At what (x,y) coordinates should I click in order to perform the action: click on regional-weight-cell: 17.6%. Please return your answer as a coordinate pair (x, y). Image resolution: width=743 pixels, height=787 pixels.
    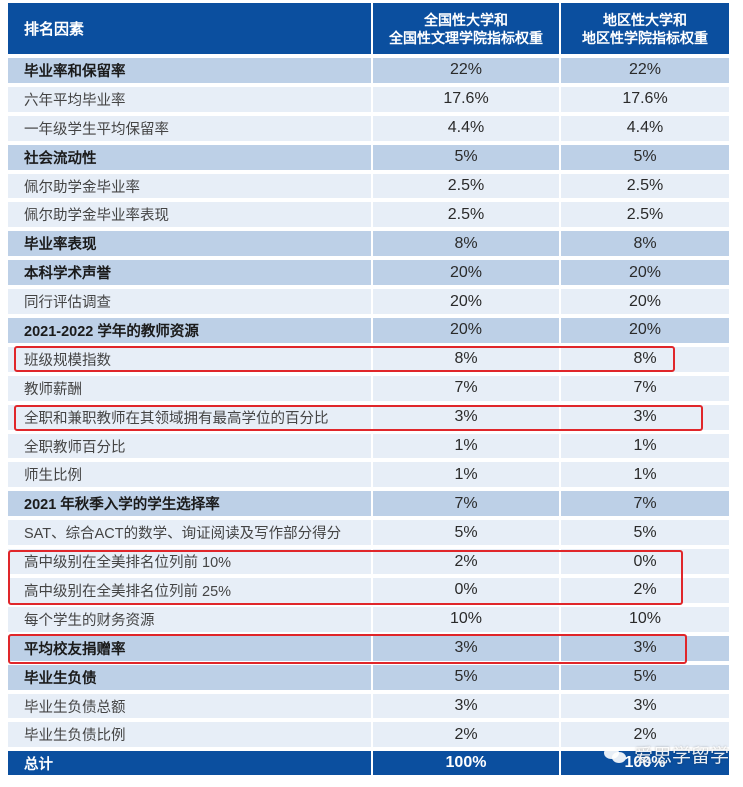
    Looking at the image, I should click on (645, 99).